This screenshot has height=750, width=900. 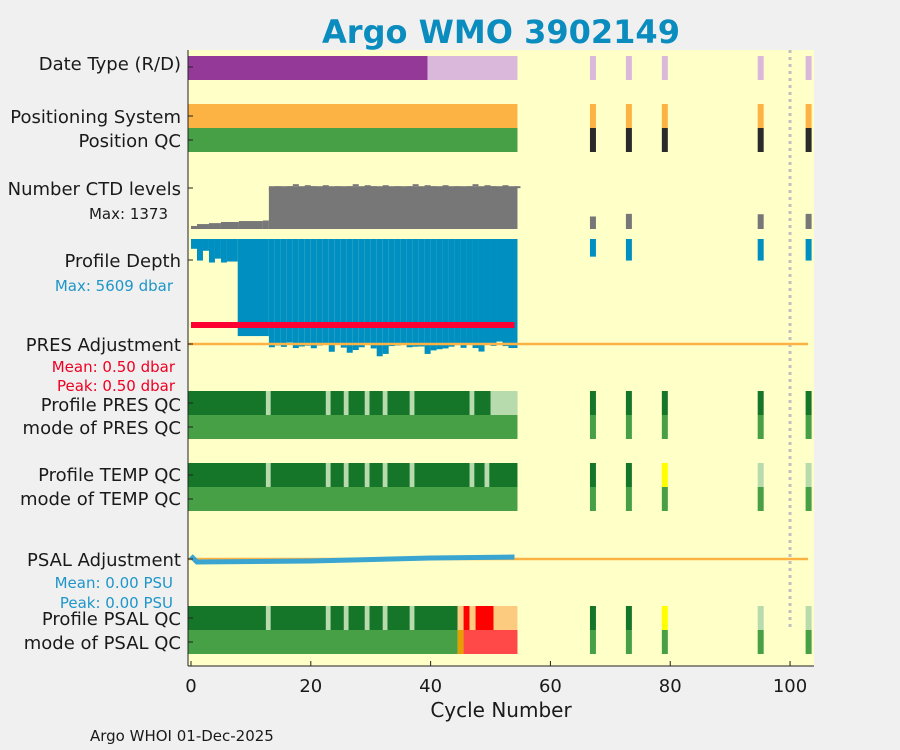 What do you see at coordinates (129, 141) in the screenshot?
I see `row-label-position-qc: Position QC` at bounding box center [129, 141].